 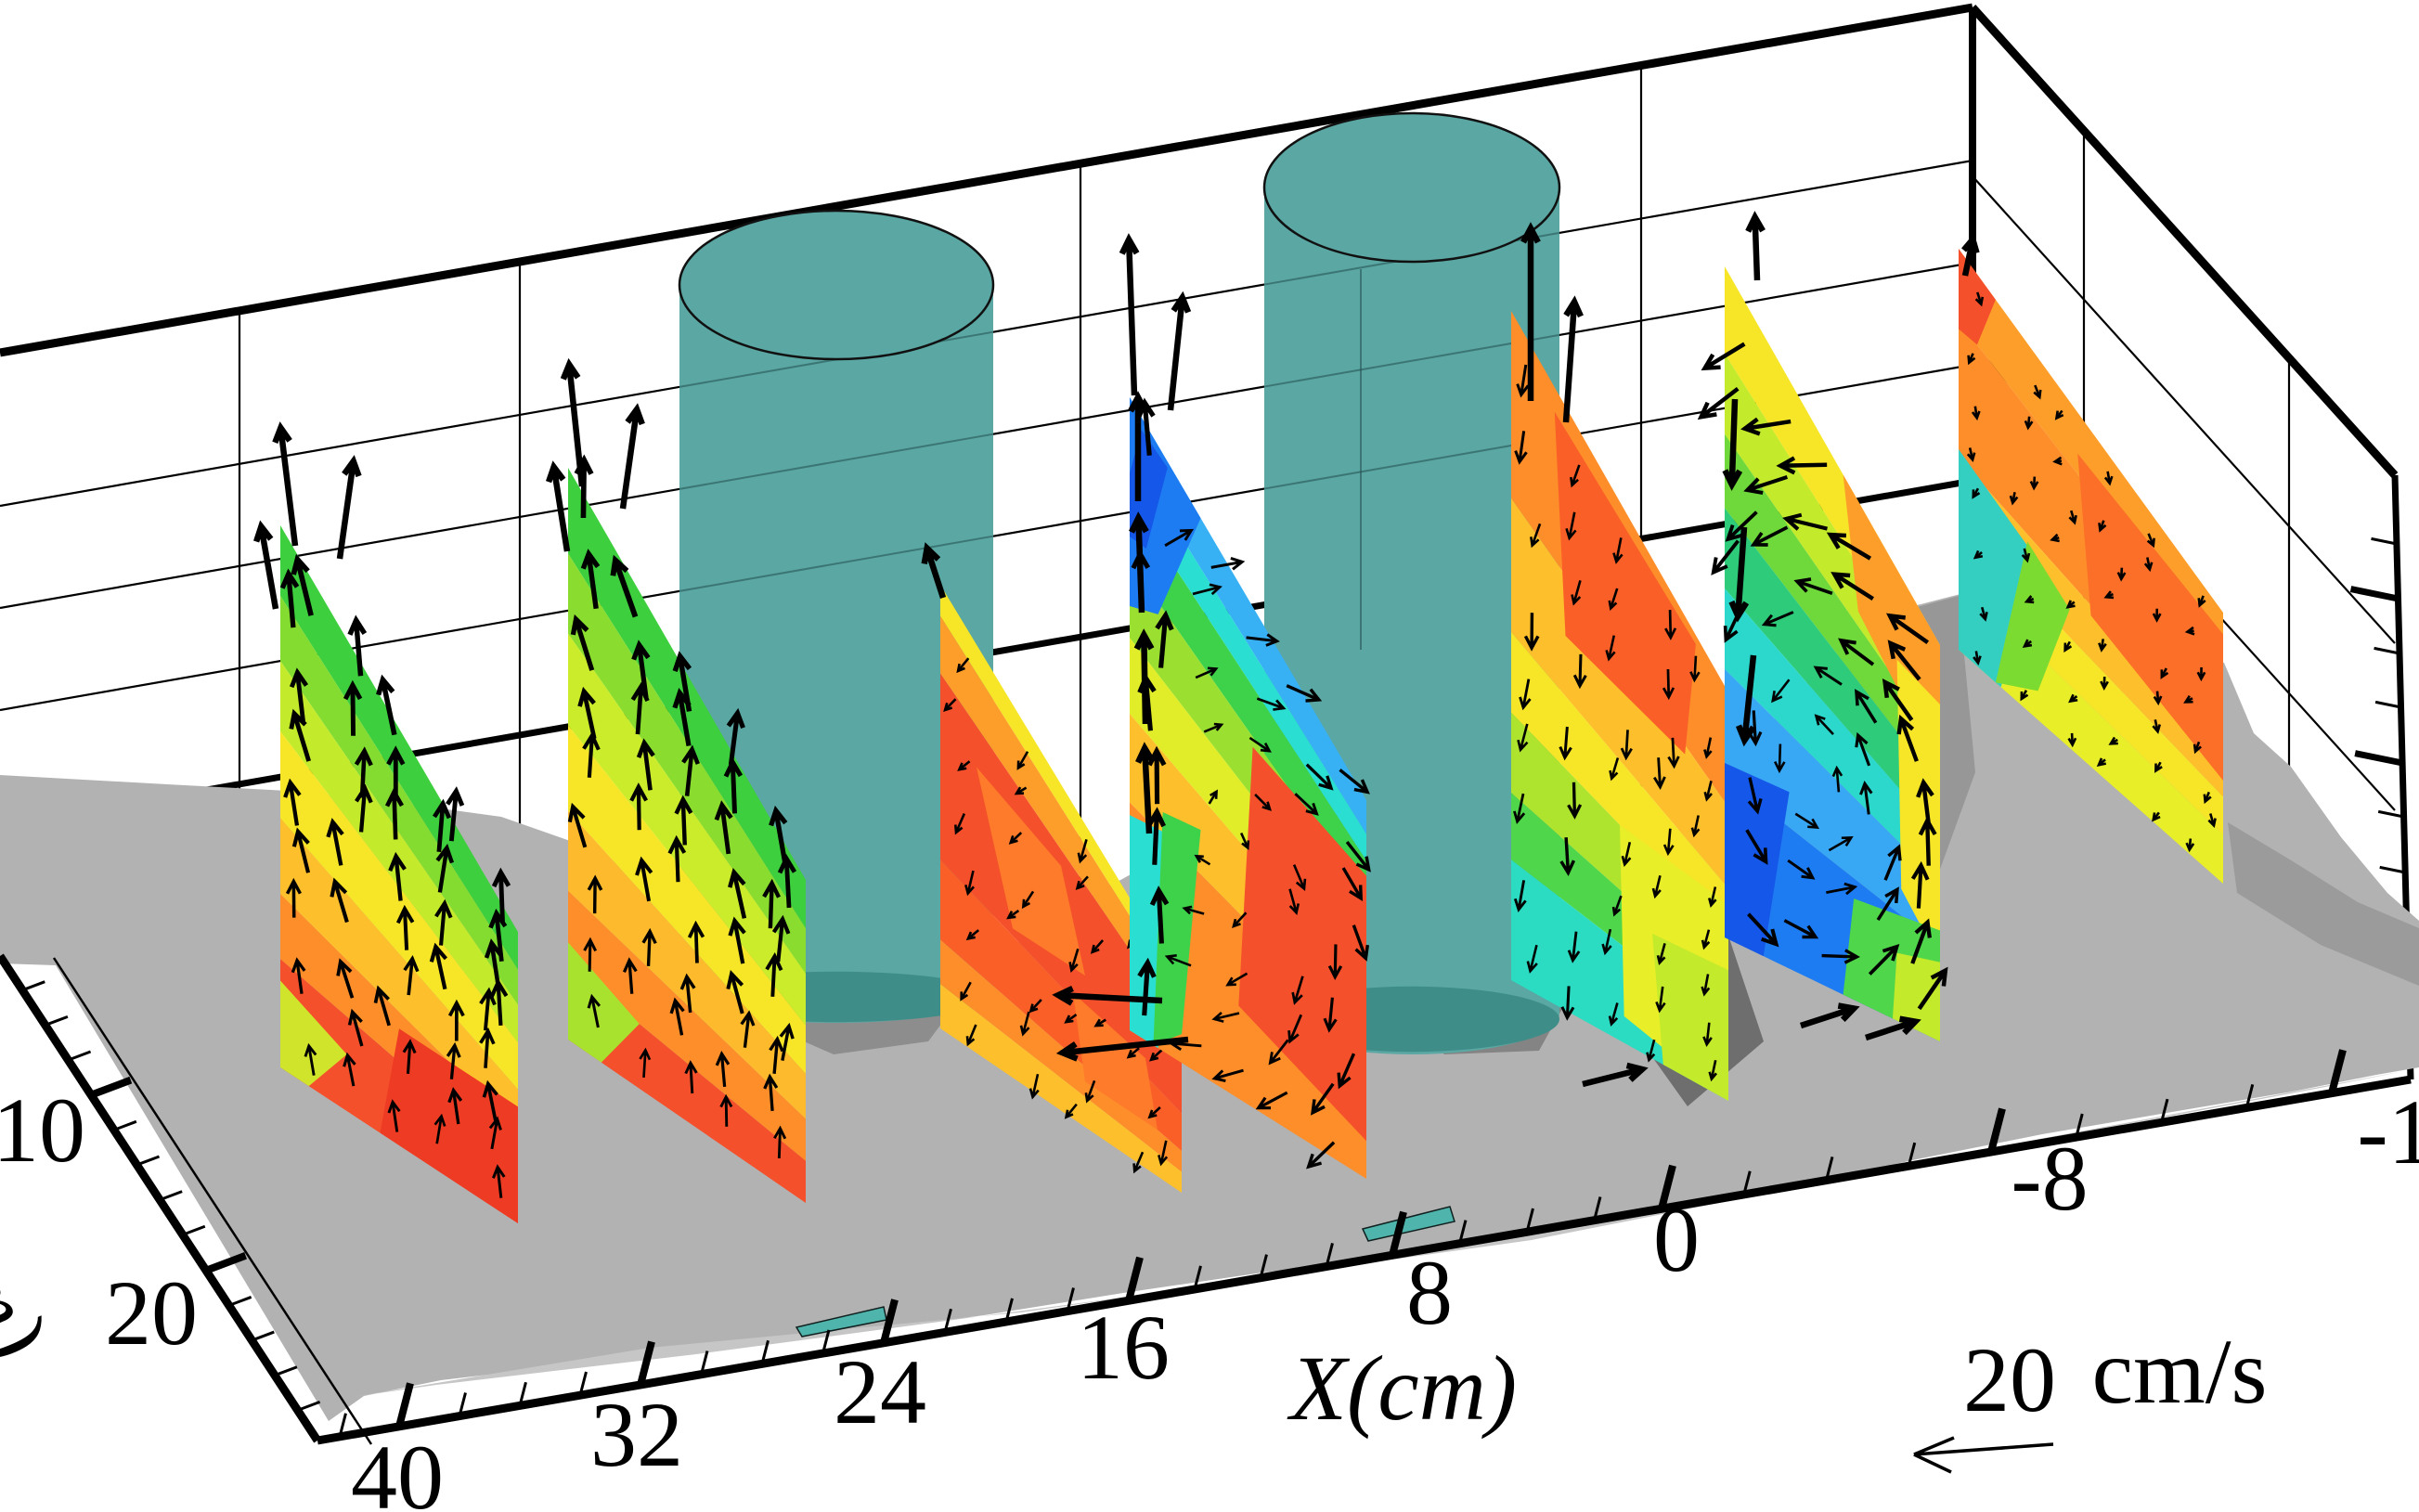 What do you see at coordinates (151, 1312) in the screenshot?
I see `y-tick-label-20: 20` at bounding box center [151, 1312].